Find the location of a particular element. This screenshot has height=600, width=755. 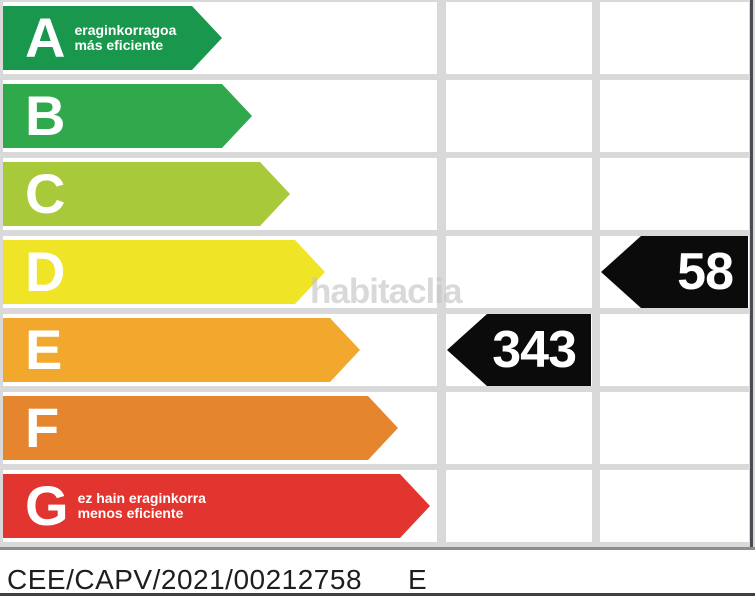

emissions-indicator-arrow: 58 is located at coordinates (674, 272).